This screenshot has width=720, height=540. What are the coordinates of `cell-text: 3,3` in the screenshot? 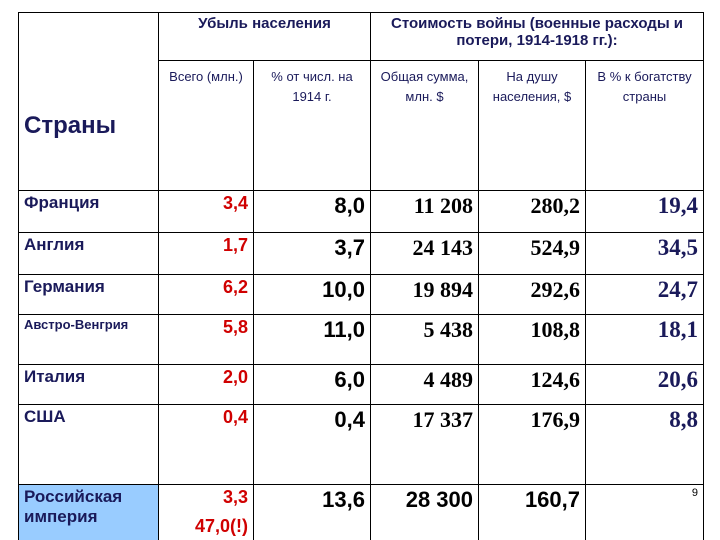 It's located at (235, 497).